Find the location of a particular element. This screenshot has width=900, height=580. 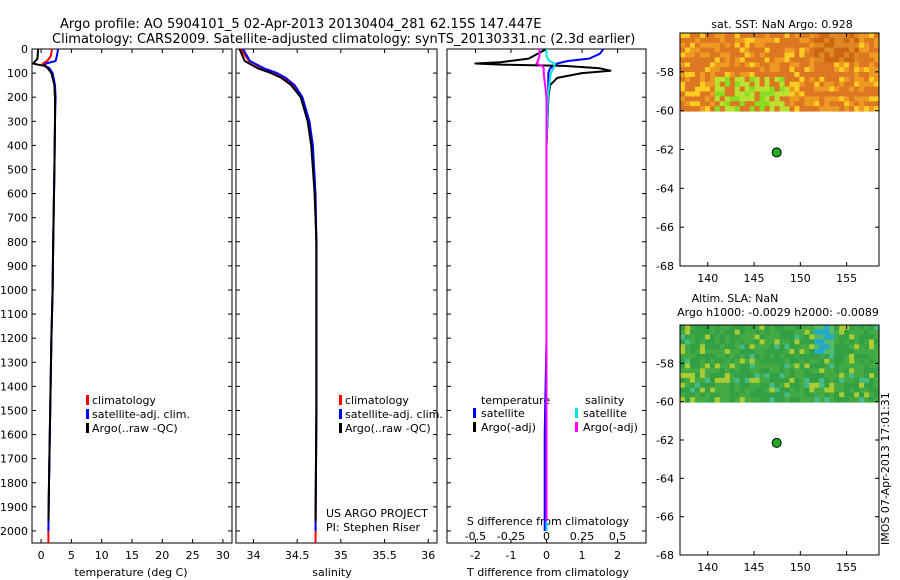

series-line-argo-raw-qc- is located at coordinates (44, 285).